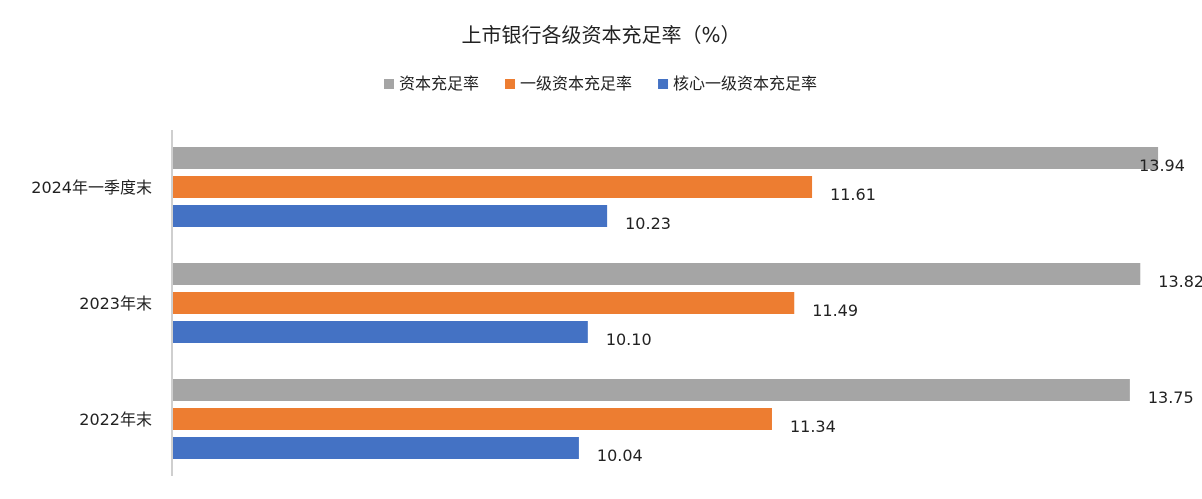 Image resolution: width=1202 pixels, height=499 pixels. I want to click on data-label: 10.23, so click(648, 223).